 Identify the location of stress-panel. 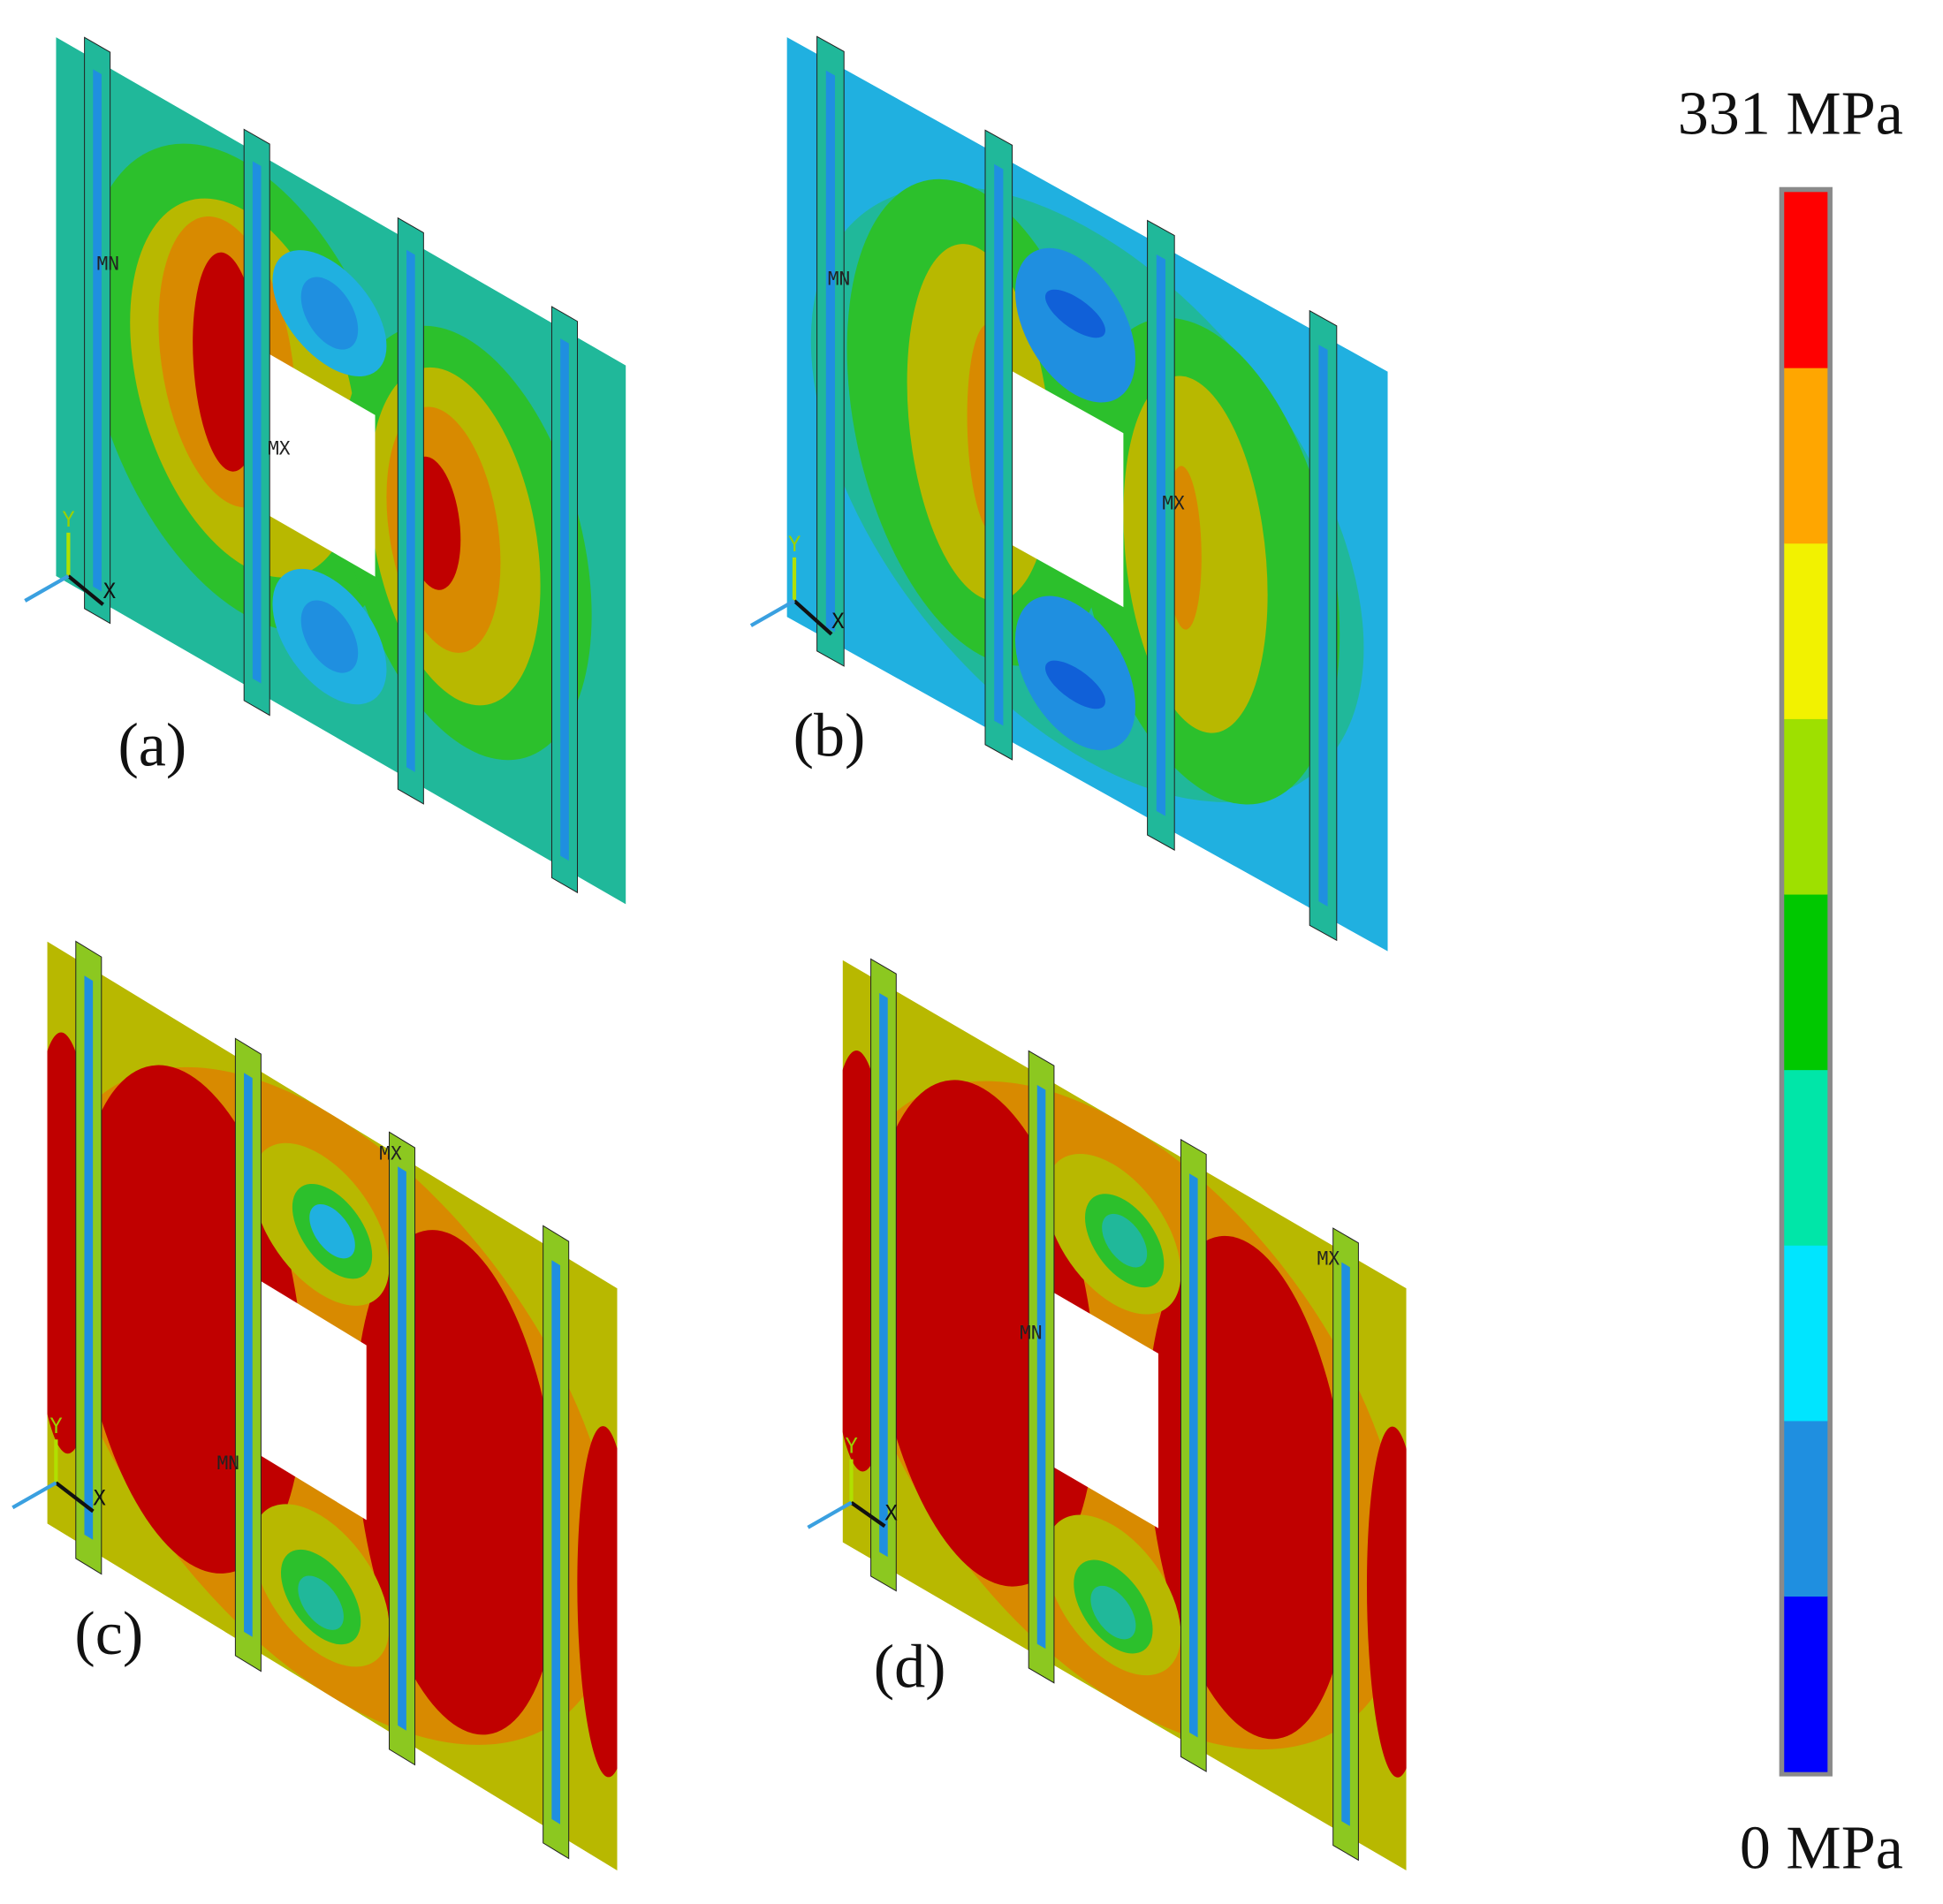
(341, 471).